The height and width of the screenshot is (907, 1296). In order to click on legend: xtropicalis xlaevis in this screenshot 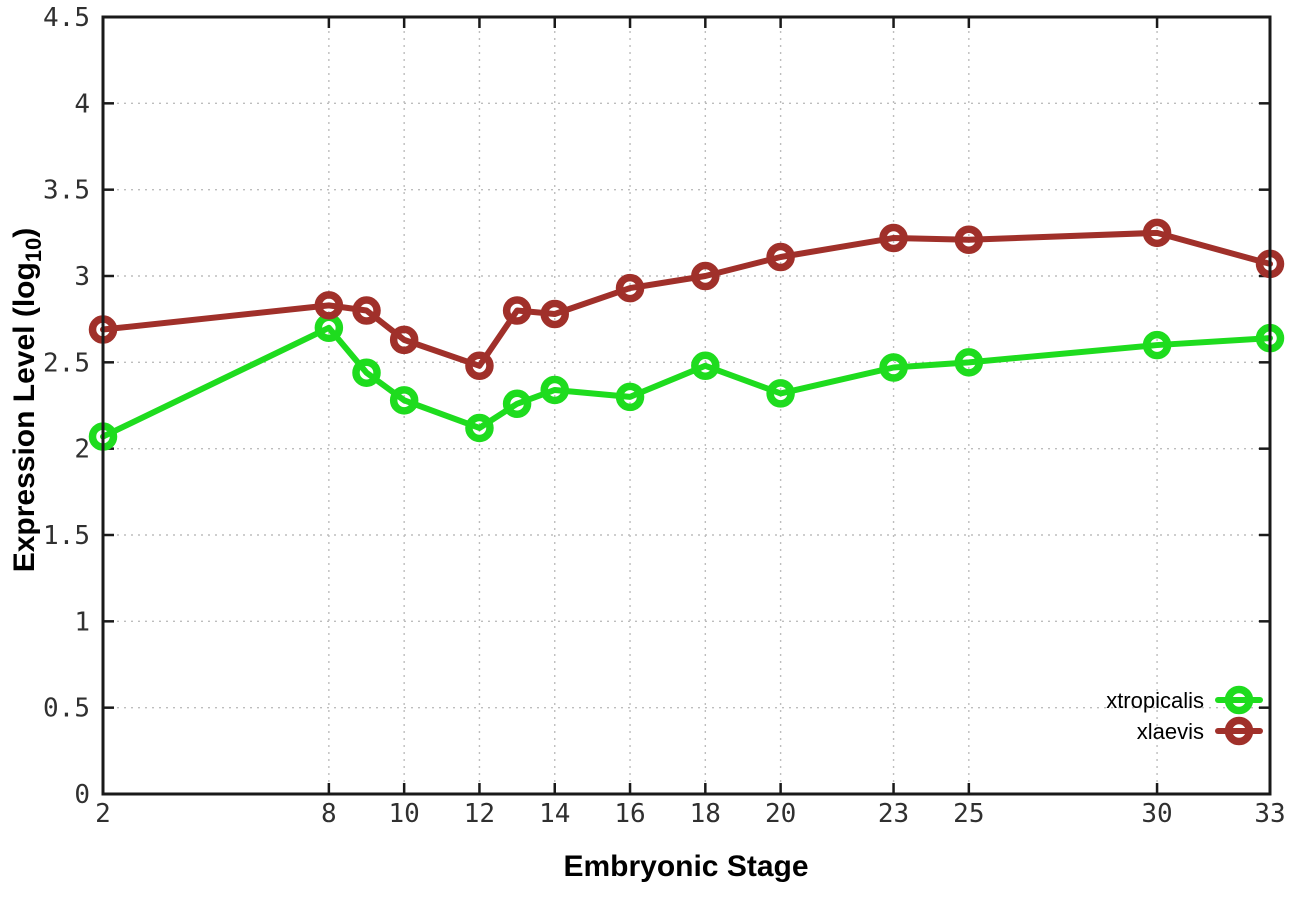, I will do `click(1184, 715)`.